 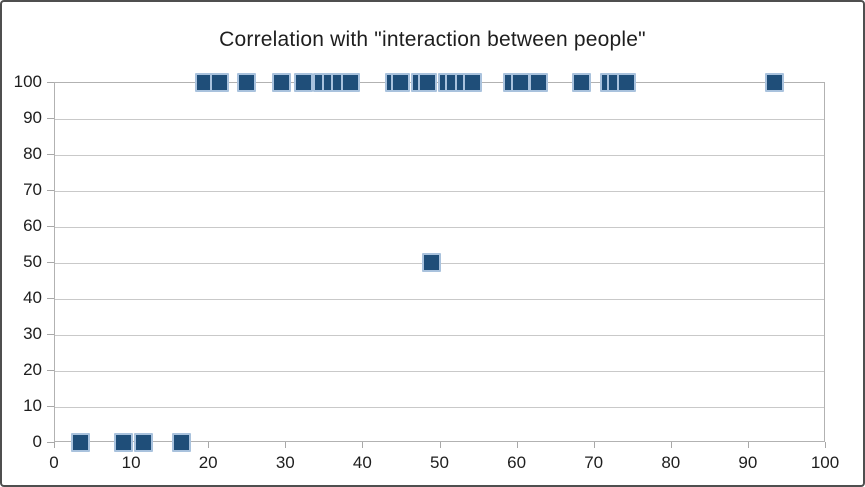 I want to click on y-axis-tick-label: 0, so click(x=37, y=441).